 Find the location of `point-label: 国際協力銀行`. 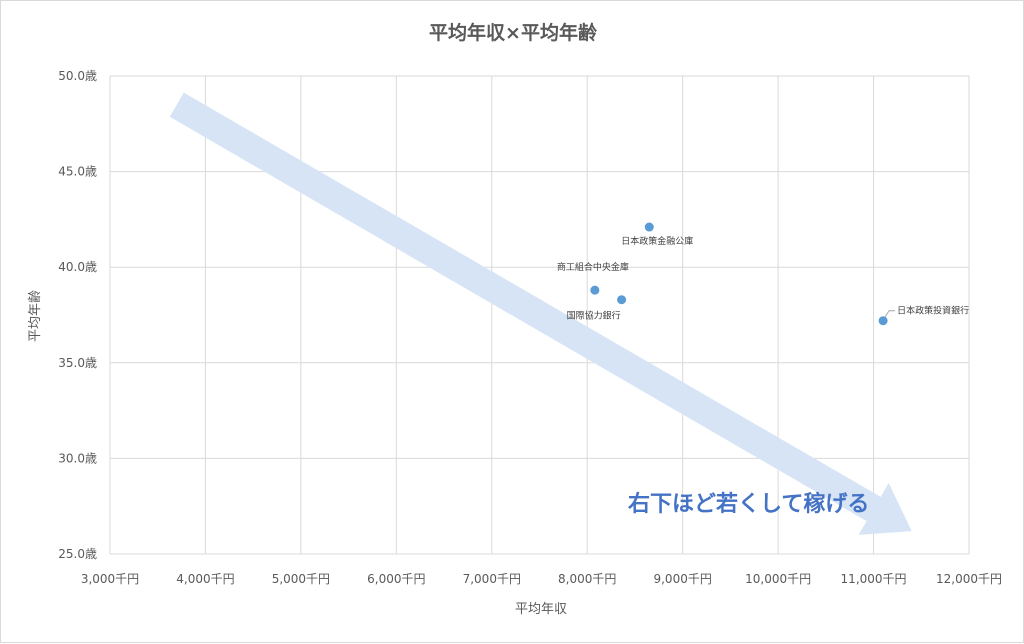

point-label: 国際協力銀行 is located at coordinates (594, 316).